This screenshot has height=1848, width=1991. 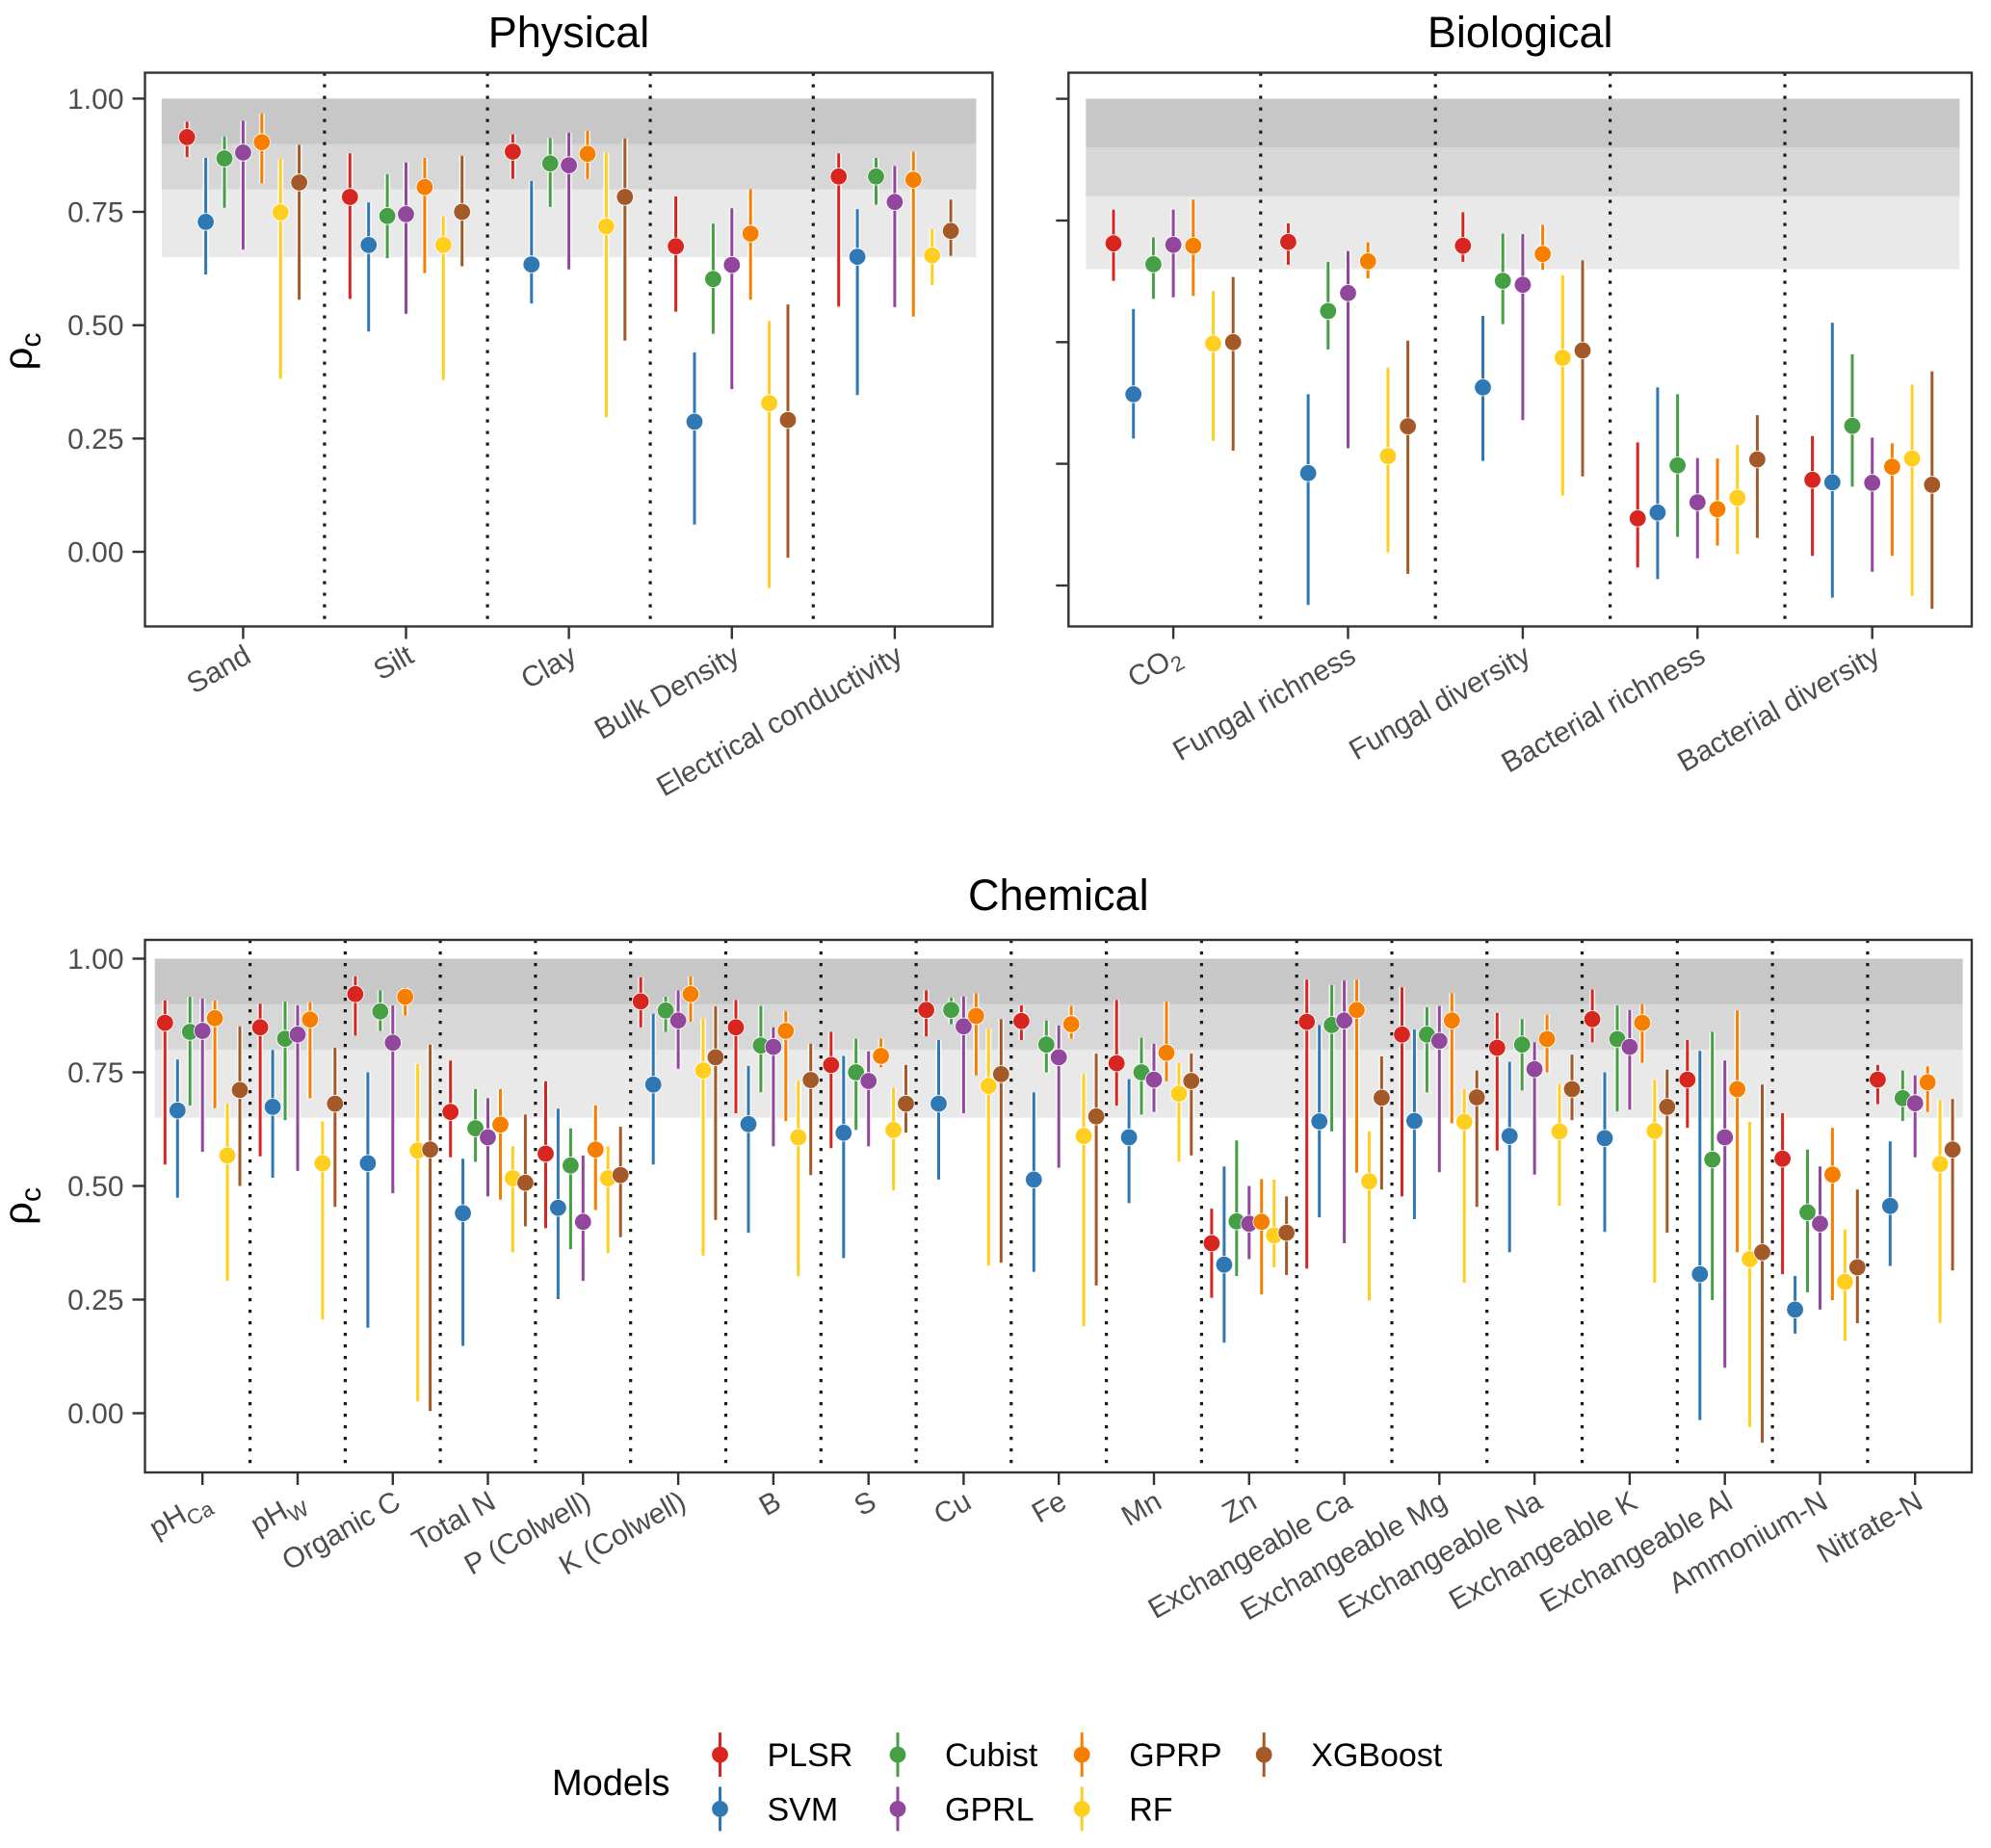 I want to click on svg-text: Models, so click(x=611, y=1783).